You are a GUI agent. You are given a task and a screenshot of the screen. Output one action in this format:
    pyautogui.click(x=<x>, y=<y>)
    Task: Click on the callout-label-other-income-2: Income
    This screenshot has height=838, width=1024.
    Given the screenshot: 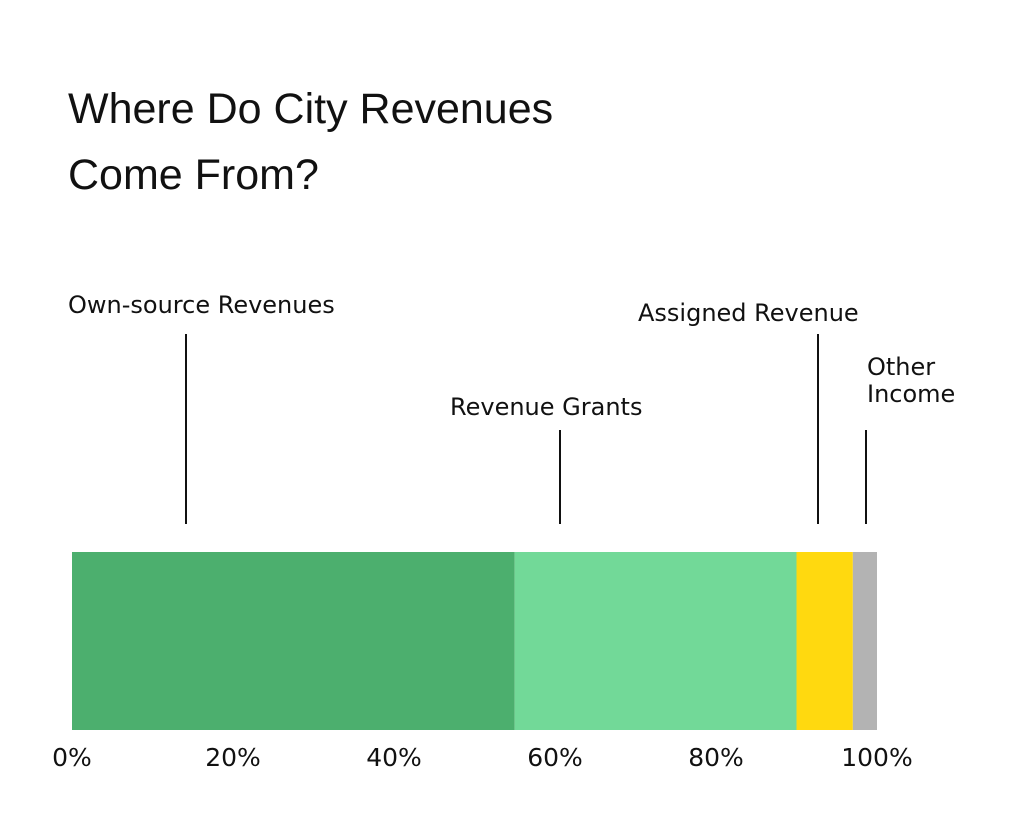 What is the action you would take?
    pyautogui.click(x=911, y=394)
    